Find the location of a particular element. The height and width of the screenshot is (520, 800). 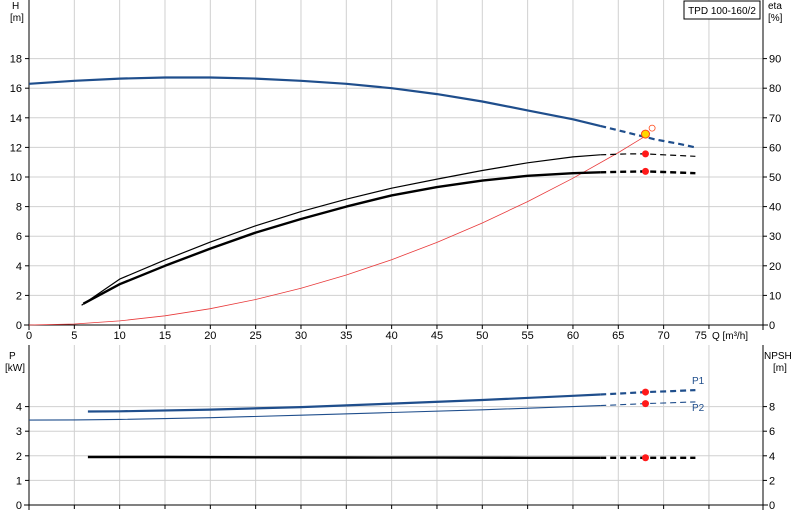

y-axis-unit-left-bottom: [kW] is located at coordinates (15, 368).